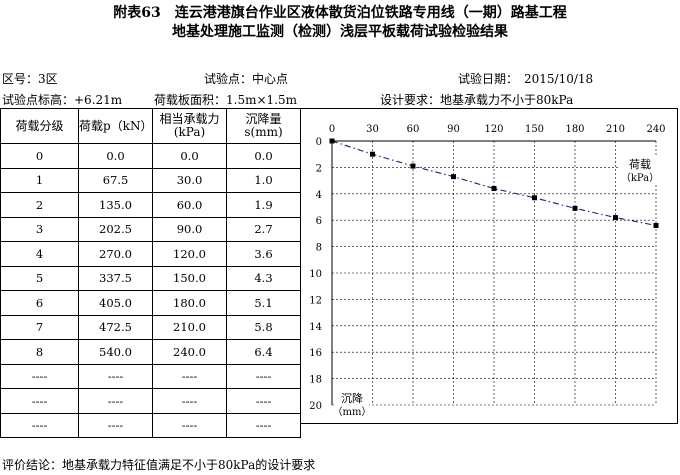 This screenshot has height=475, width=680. Describe the element at coordinates (315, 274) in the screenshot. I see `y-tick-label: 10` at that location.